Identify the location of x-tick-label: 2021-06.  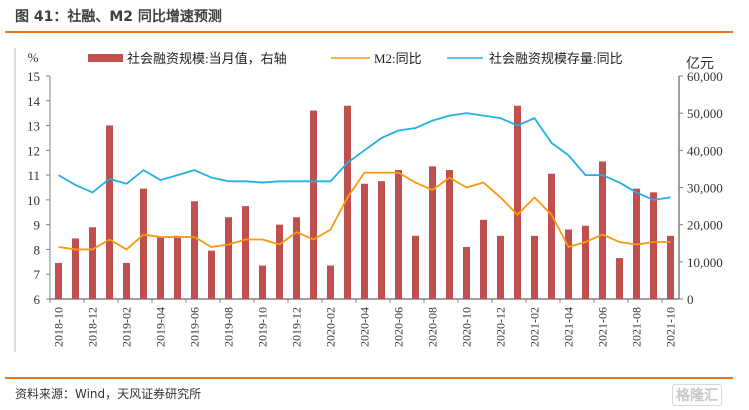
(603, 327).